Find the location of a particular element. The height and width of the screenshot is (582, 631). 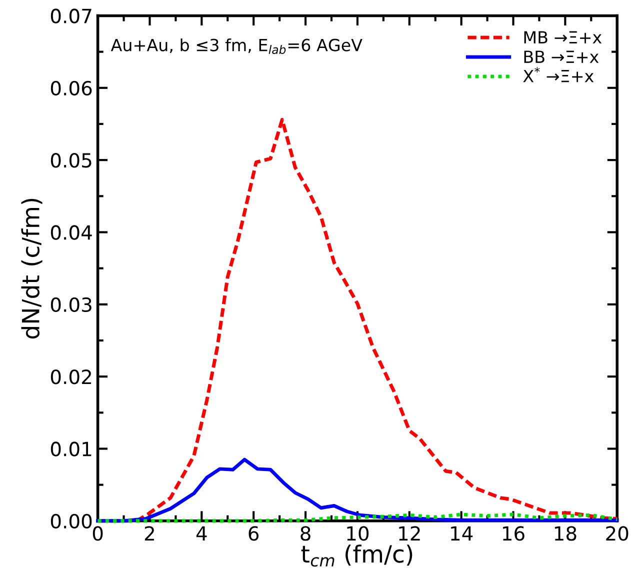

x-tick-label: 10 is located at coordinates (358, 533).